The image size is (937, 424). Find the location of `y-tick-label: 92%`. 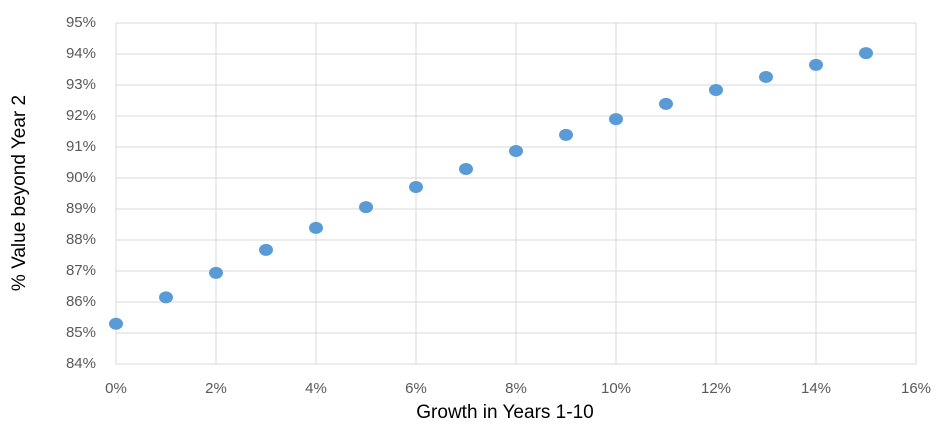

y-tick-label: 92% is located at coordinates (81, 115).